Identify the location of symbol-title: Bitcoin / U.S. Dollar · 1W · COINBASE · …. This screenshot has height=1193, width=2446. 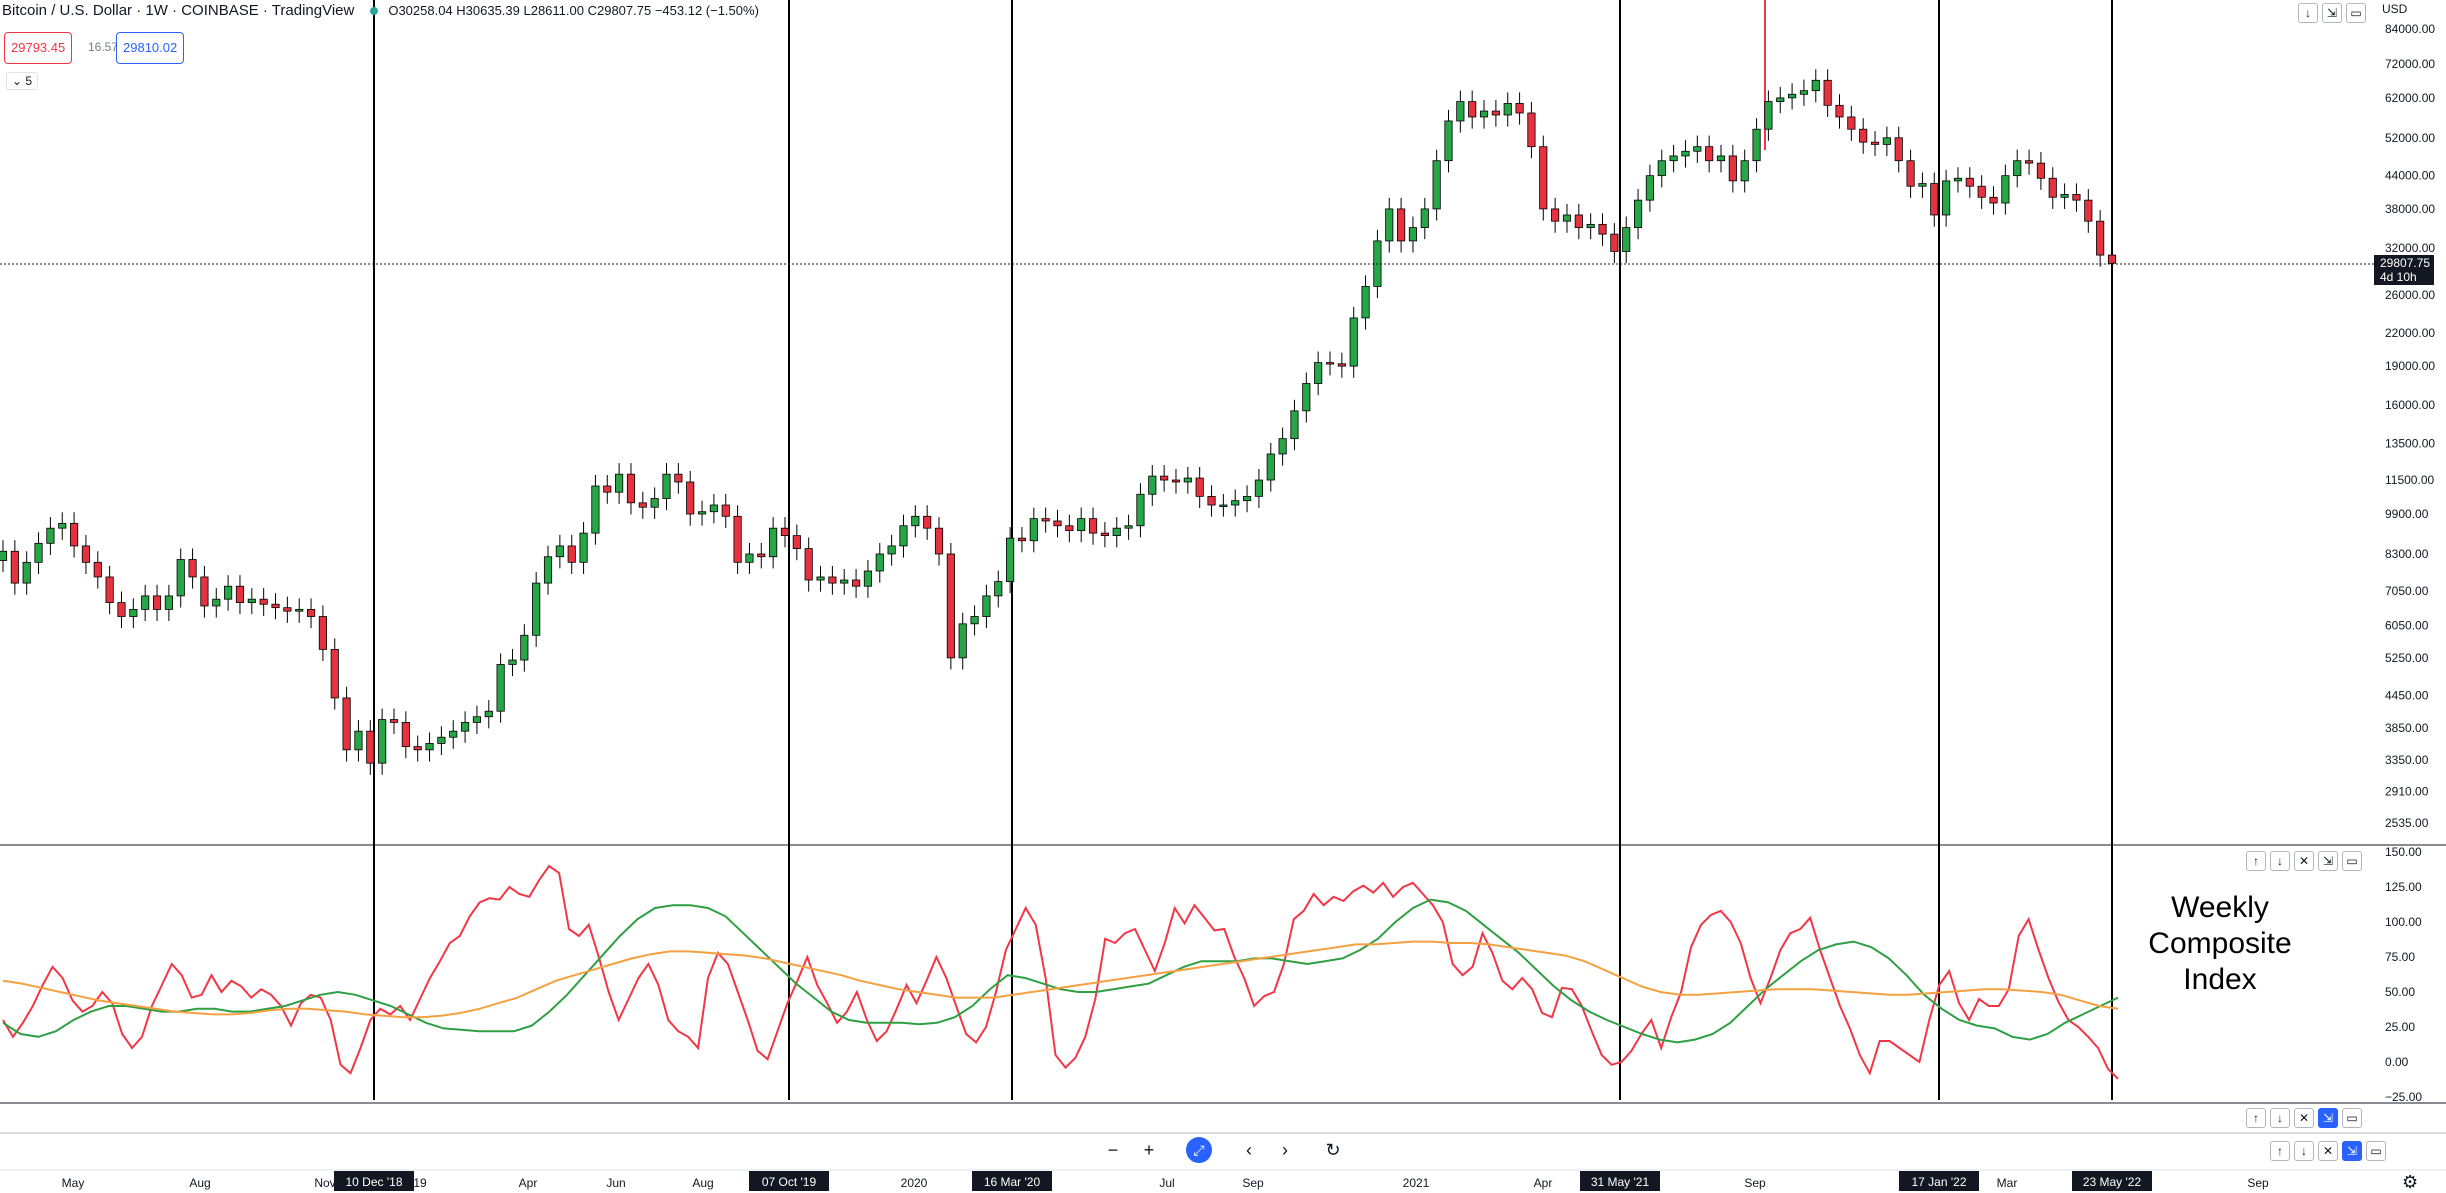
(178, 10).